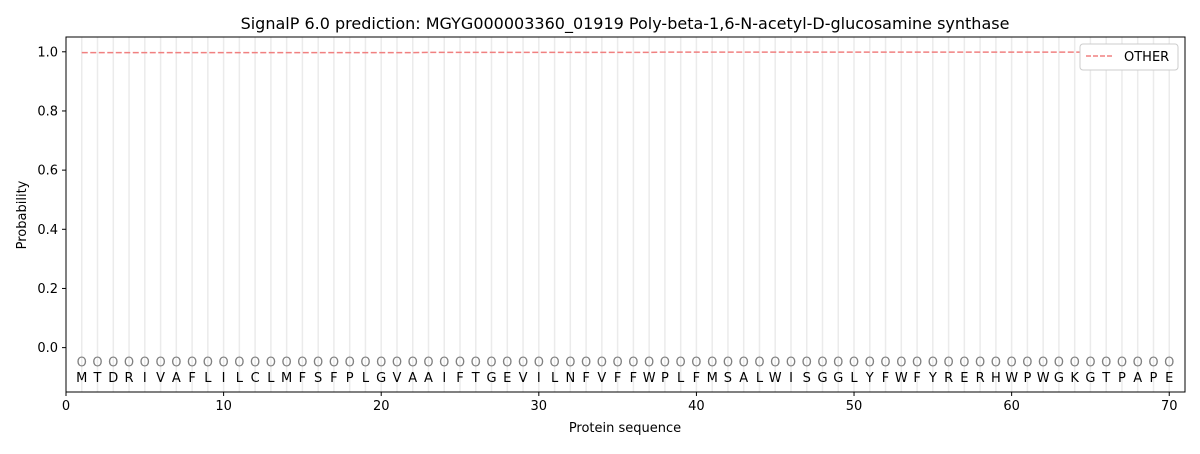 This screenshot has height=454, width=1200. What do you see at coordinates (97, 378) in the screenshot?
I see `residue-2: T` at bounding box center [97, 378].